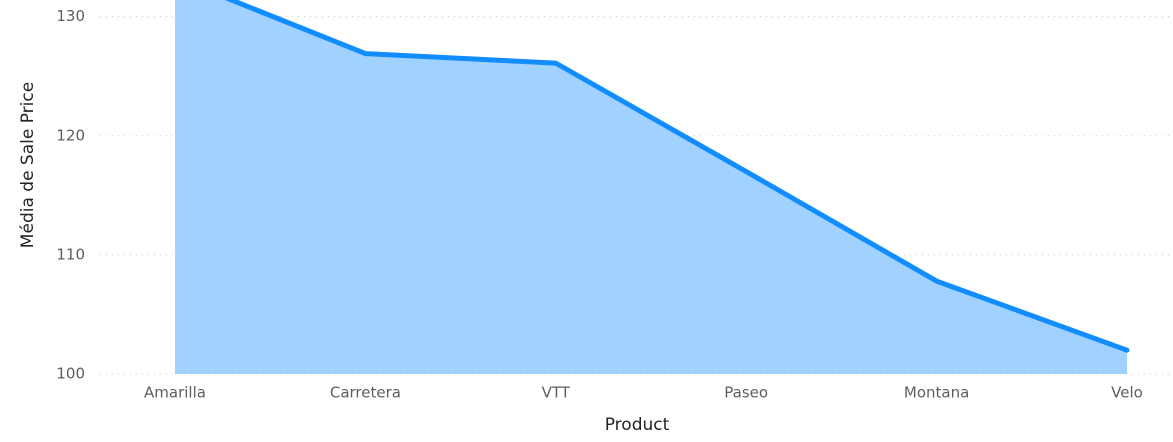 This screenshot has width=1173, height=442. What do you see at coordinates (1127, 393) in the screenshot?
I see `x-tick-label: Velo` at bounding box center [1127, 393].